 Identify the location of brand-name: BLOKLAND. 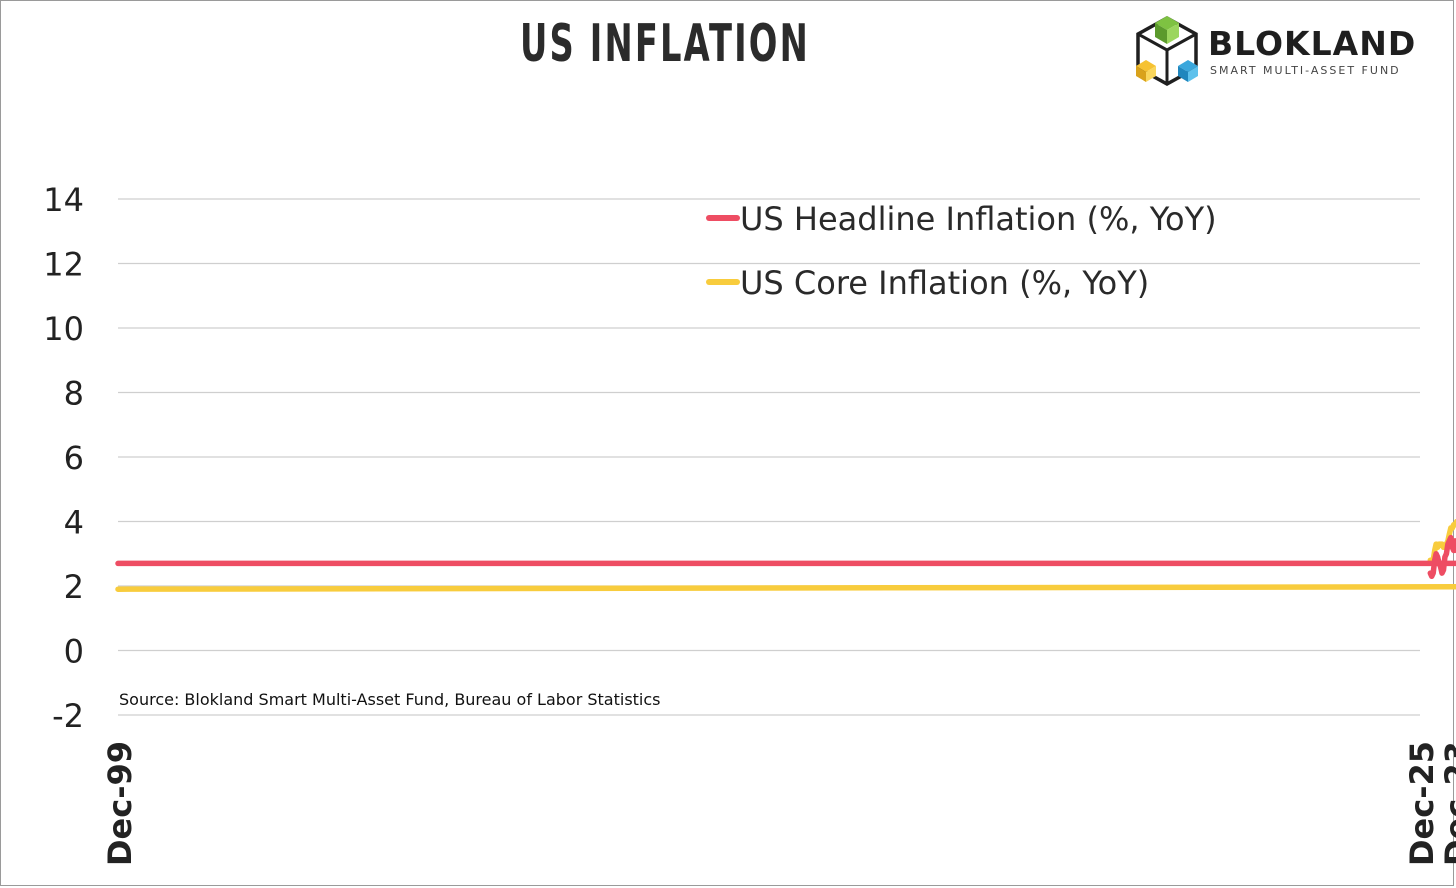
(1312, 43).